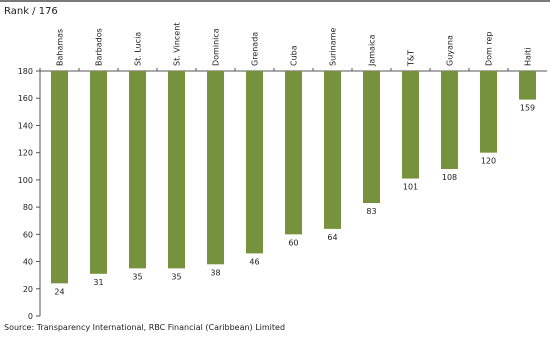  I want to click on bar-cuba, so click(293, 153).